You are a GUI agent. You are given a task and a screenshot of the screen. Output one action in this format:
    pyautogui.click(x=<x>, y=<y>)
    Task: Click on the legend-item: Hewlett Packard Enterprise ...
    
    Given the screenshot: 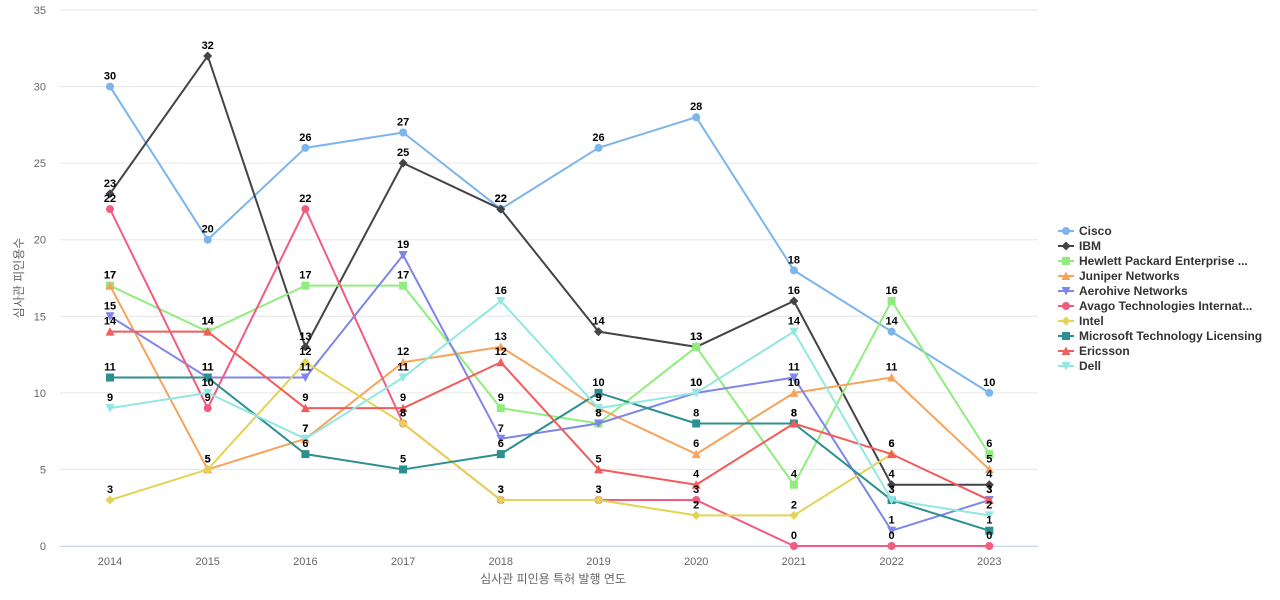 What is the action you would take?
    pyautogui.click(x=1153, y=261)
    